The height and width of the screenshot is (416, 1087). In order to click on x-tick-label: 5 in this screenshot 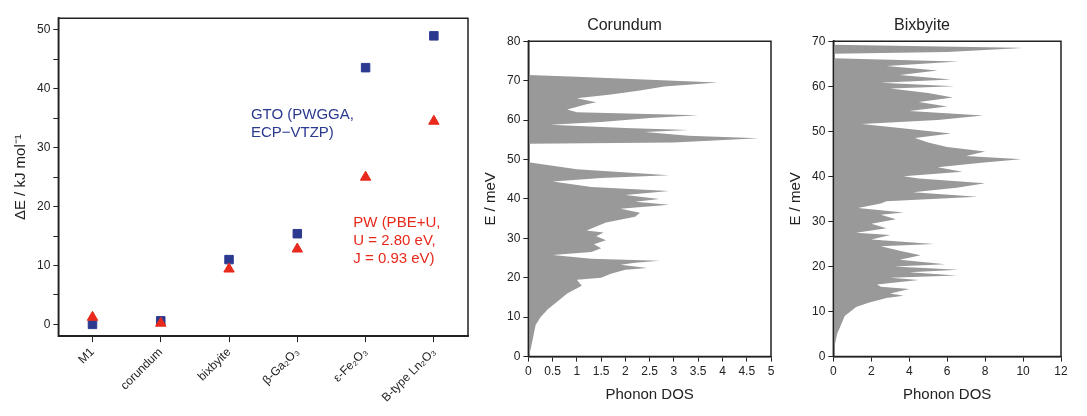, I will do `click(771, 371)`.